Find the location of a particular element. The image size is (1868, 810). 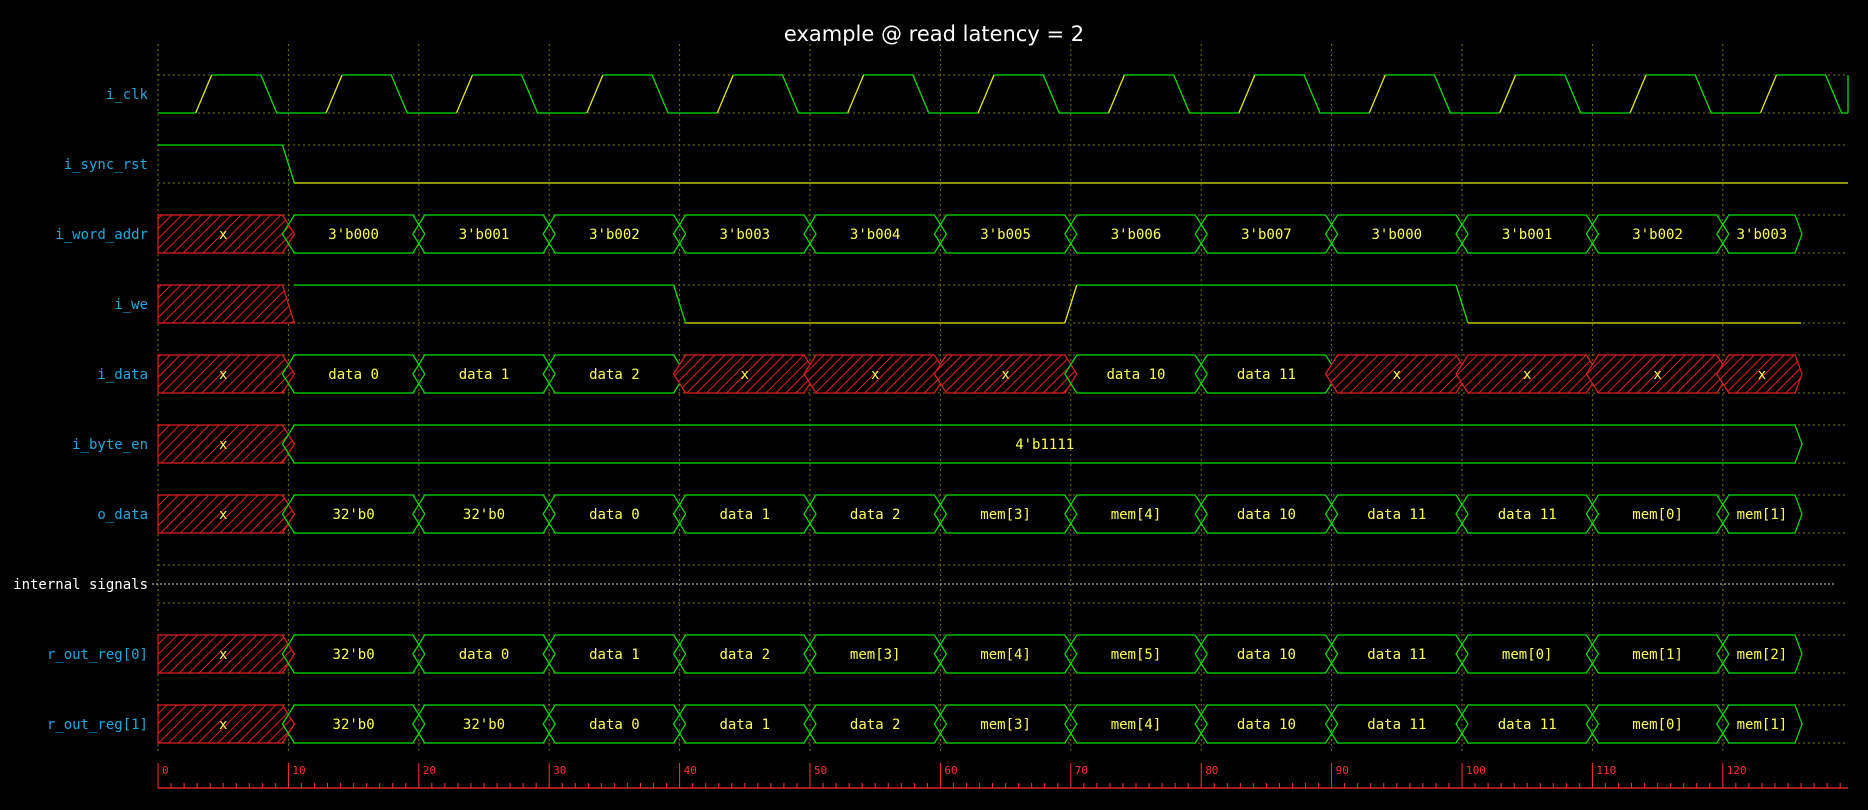

axis-tick-label: 90 is located at coordinates (1342, 770).